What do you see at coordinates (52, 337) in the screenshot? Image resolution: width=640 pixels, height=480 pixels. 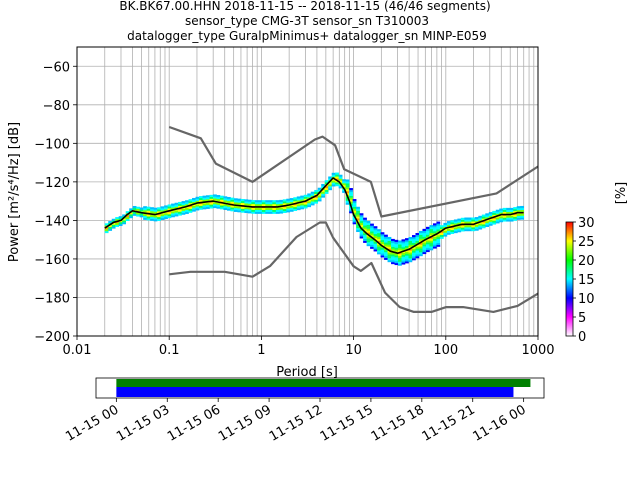 I see `y-tick-label: −200` at bounding box center [52, 337].